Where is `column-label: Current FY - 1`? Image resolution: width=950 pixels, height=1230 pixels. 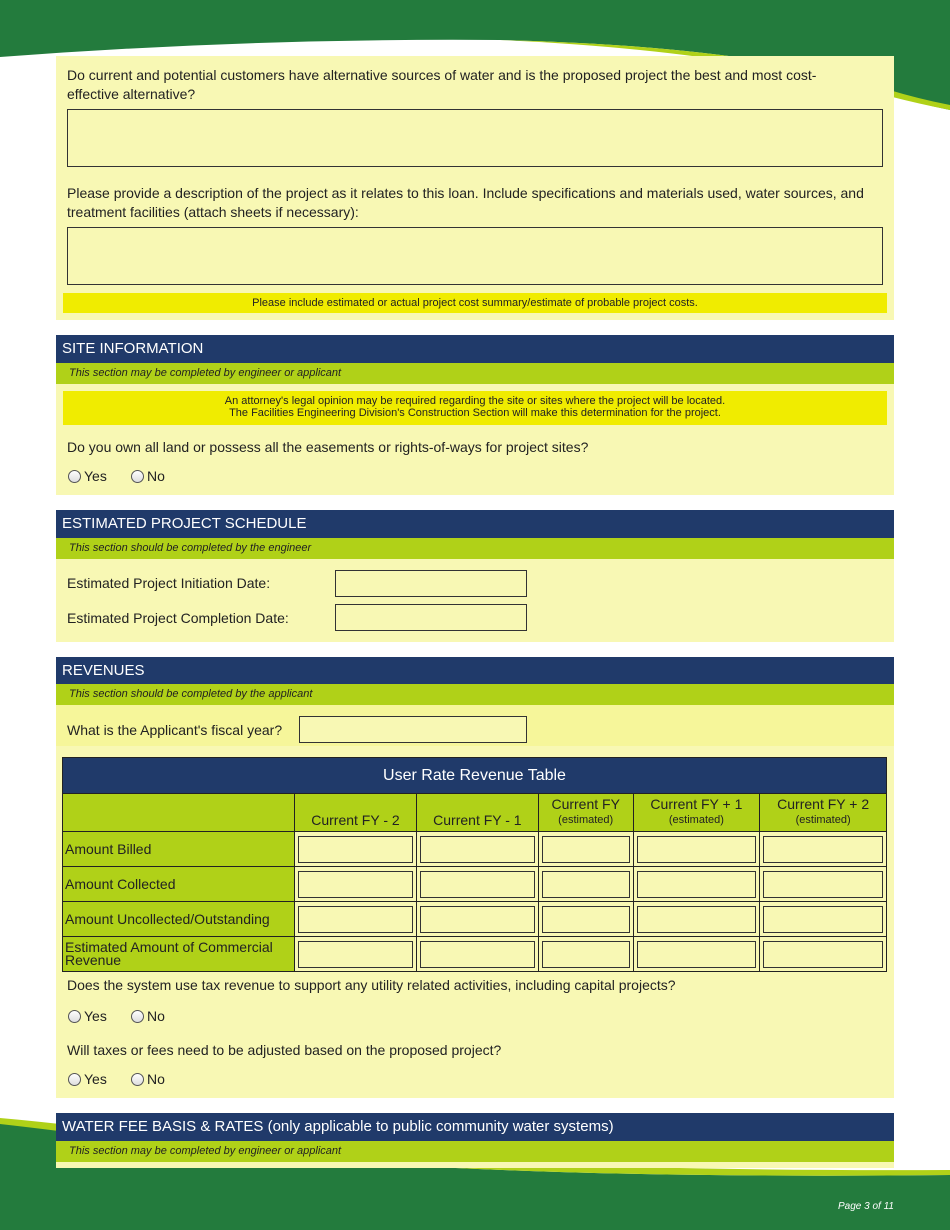 column-label: Current FY - 1 is located at coordinates (477, 820).